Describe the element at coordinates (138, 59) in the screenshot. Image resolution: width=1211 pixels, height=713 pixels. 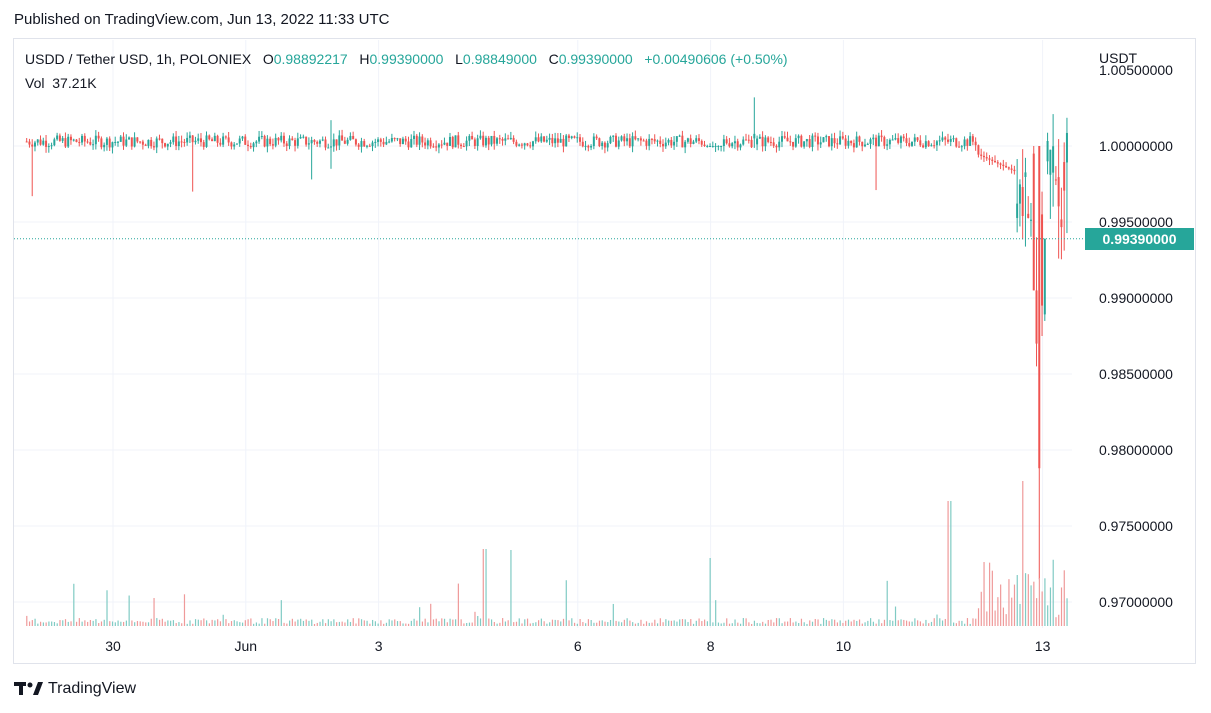
I see `legend-symbol: USDD / Tether USD, 1h, POLONIEX` at that location.